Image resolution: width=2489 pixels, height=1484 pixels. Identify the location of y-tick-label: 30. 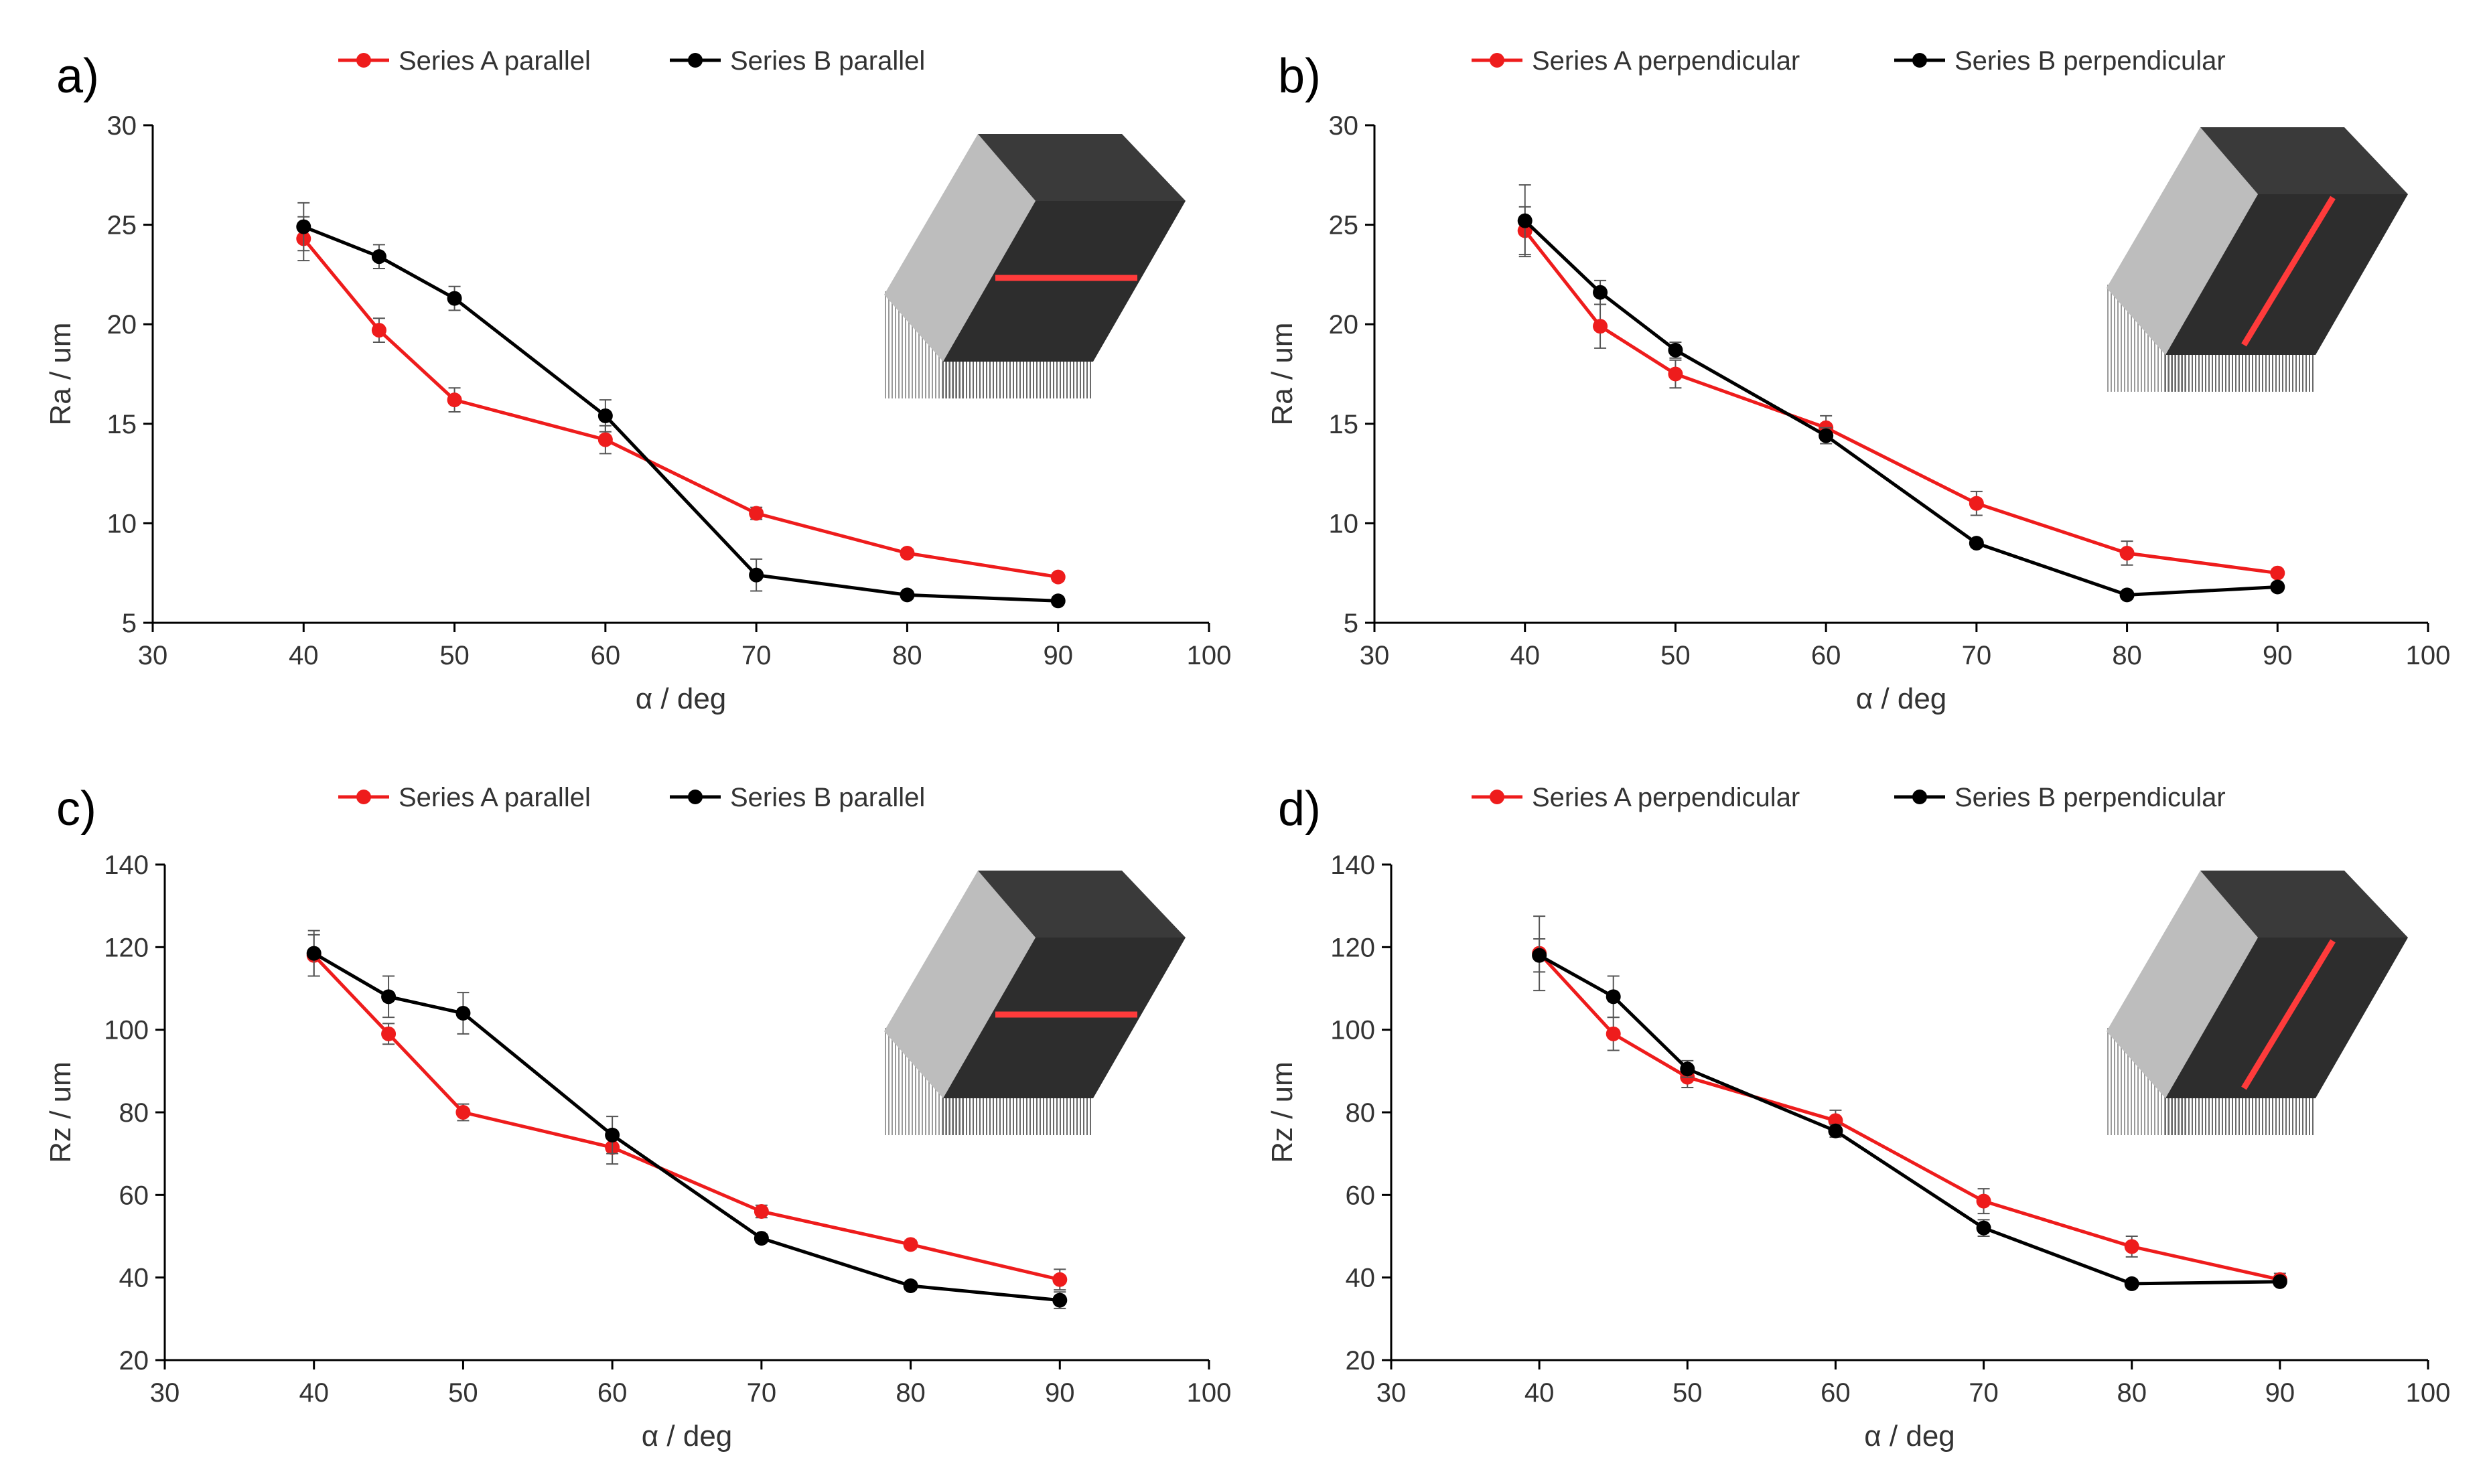
(1344, 126).